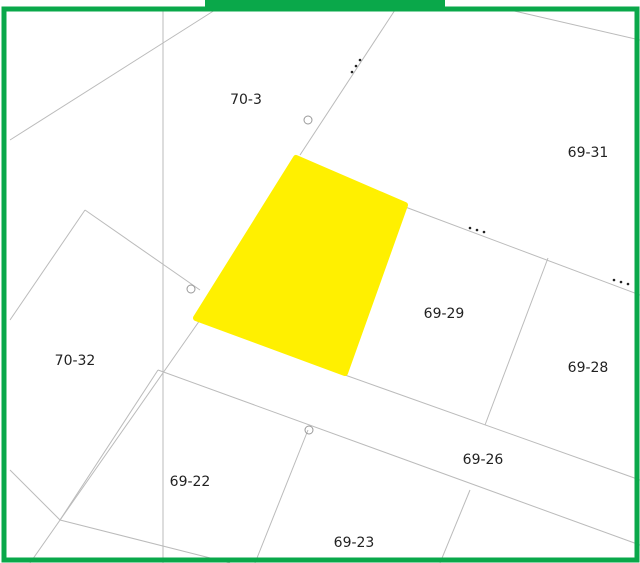  Describe the element at coordinates (75, 361) in the screenshot. I see `parcel-label: 70-32` at that location.